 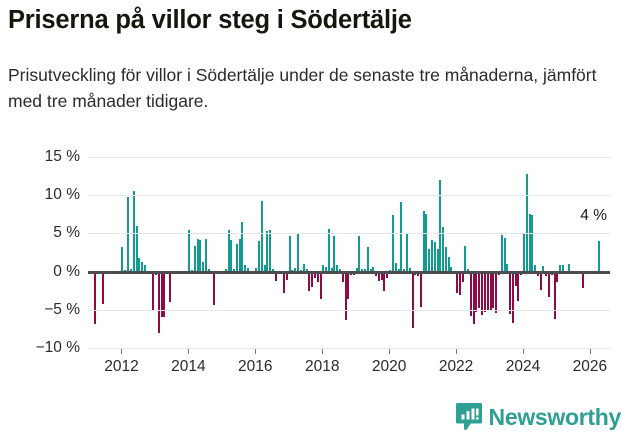 What do you see at coordinates (456, 366) in the screenshot?
I see `x-axis-tick-label: 2022` at bounding box center [456, 366].